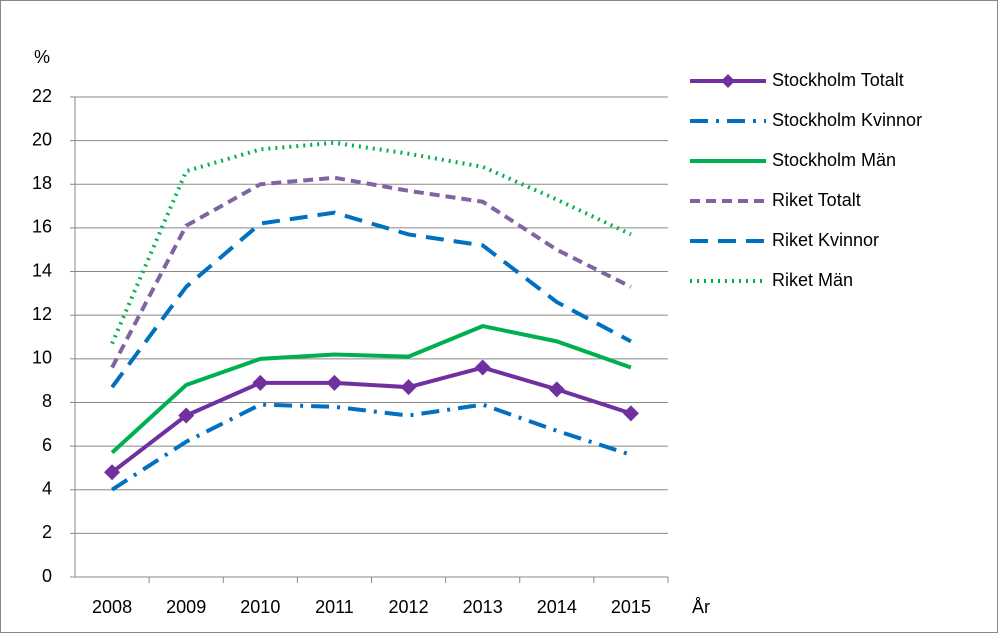 The image size is (998, 633). What do you see at coordinates (186, 607) in the screenshot?
I see `x-tick-label: 2009` at bounding box center [186, 607].